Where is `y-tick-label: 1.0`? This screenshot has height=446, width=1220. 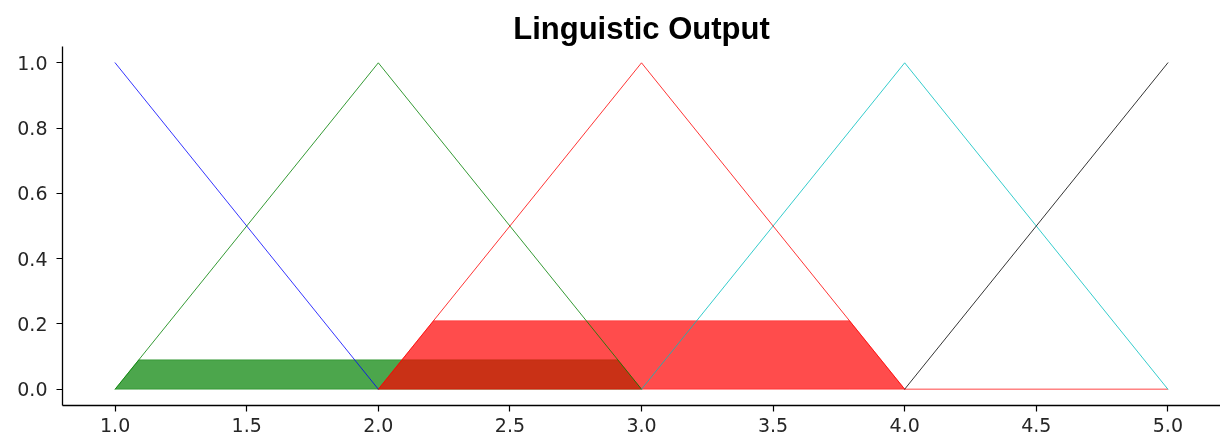 y-tick-label: 1.0 is located at coordinates (32, 62).